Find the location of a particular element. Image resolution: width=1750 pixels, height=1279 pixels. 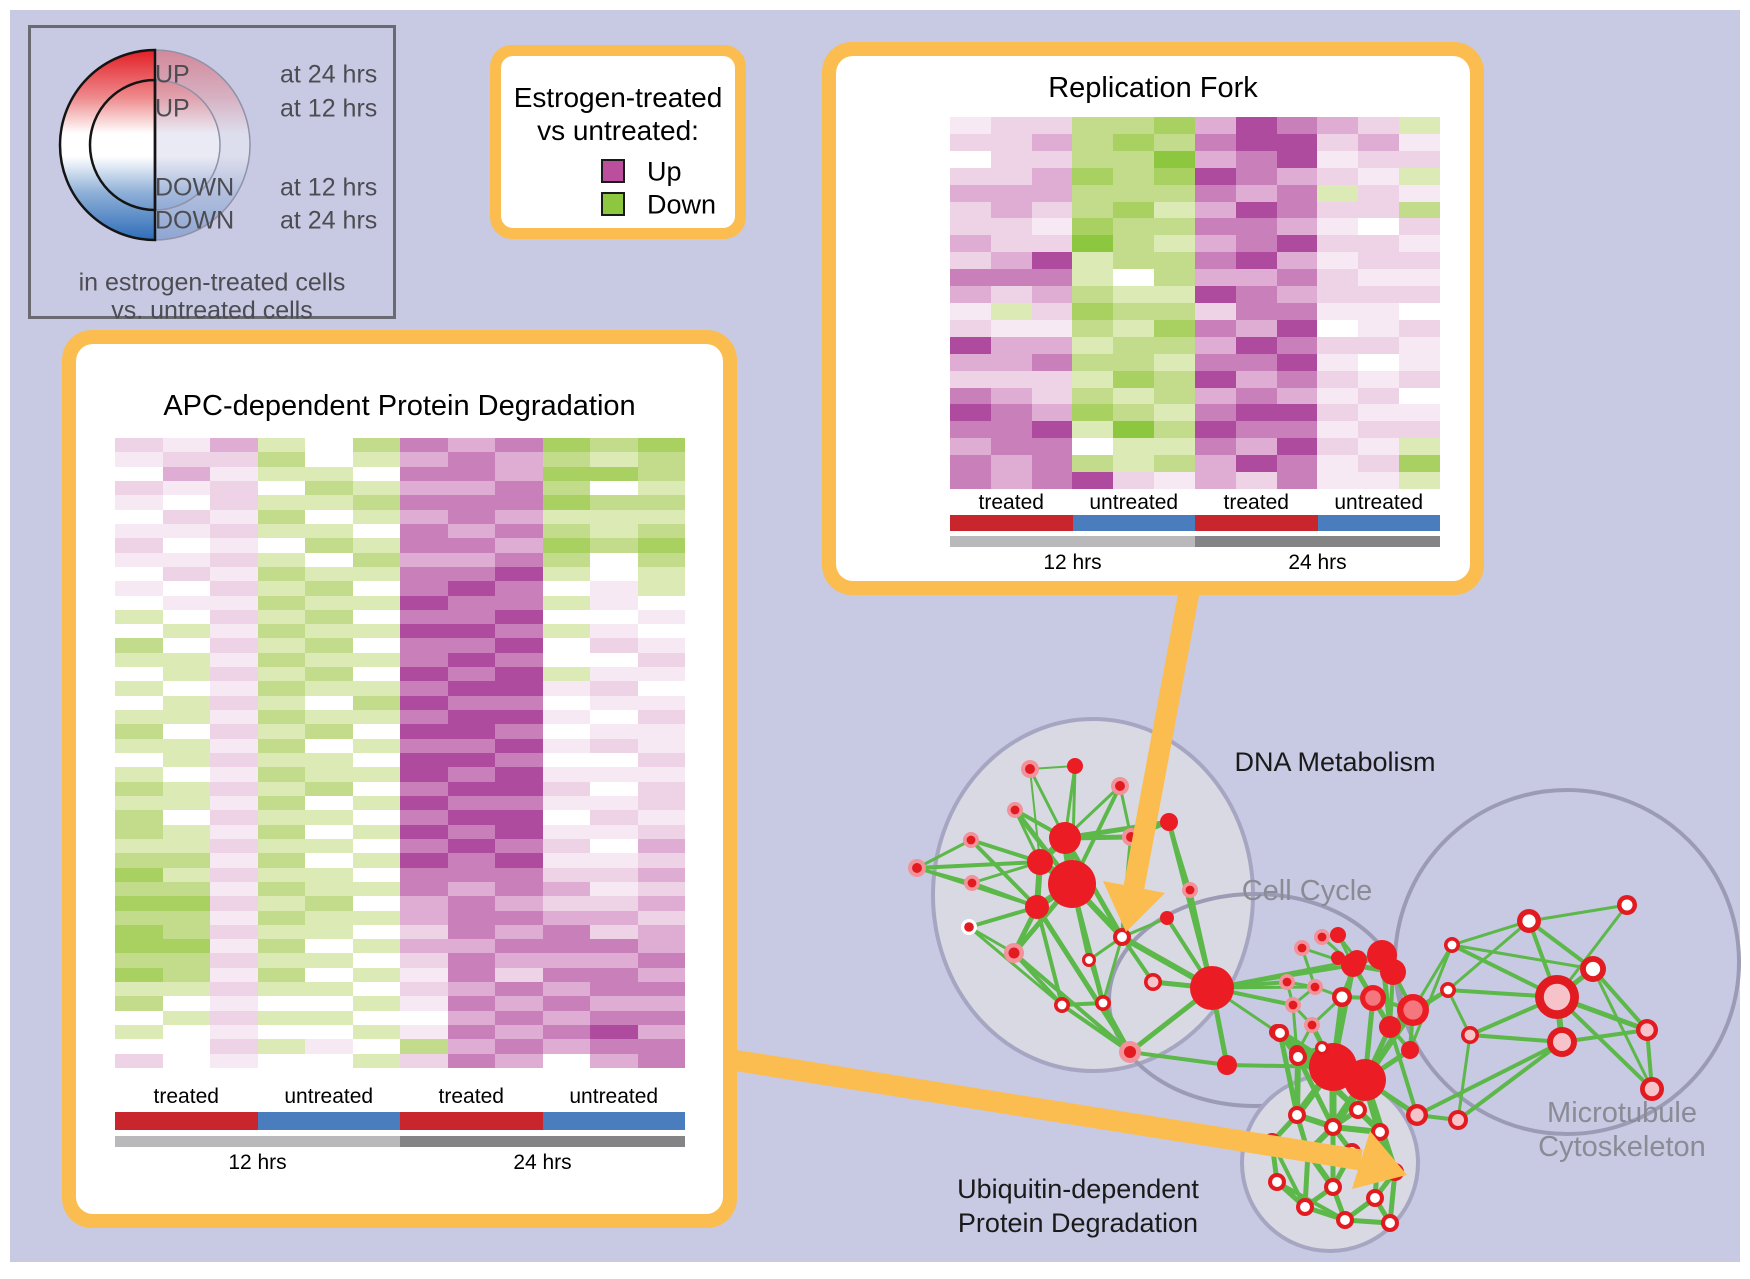

cluster-label: Ubiquitin-dependent is located at coordinates (1078, 1189).